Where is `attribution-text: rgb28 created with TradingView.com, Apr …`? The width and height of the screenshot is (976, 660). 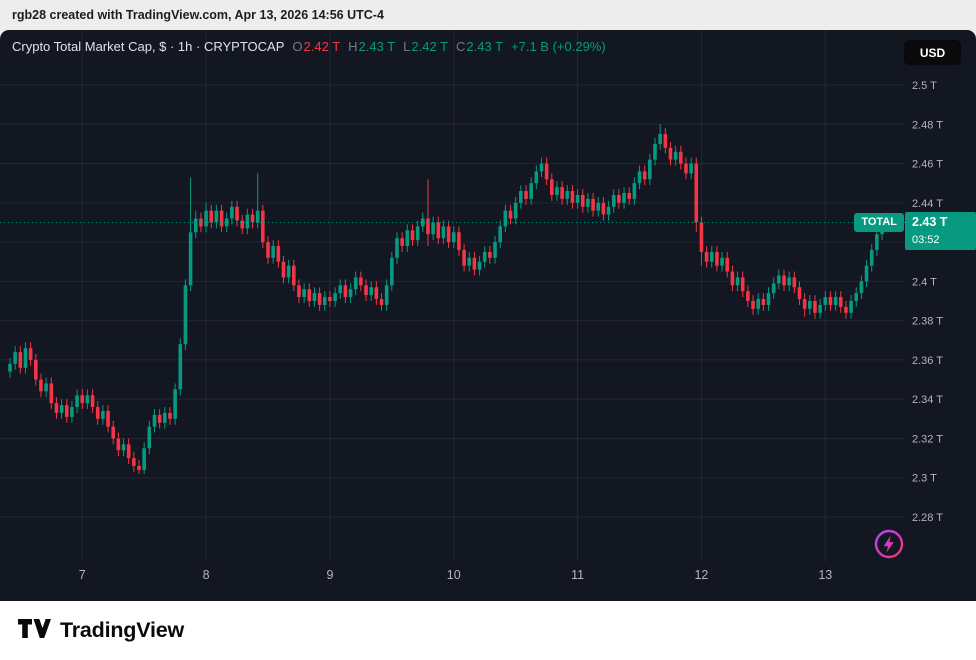 attribution-text: rgb28 created with TradingView.com, Apr … is located at coordinates (198, 15).